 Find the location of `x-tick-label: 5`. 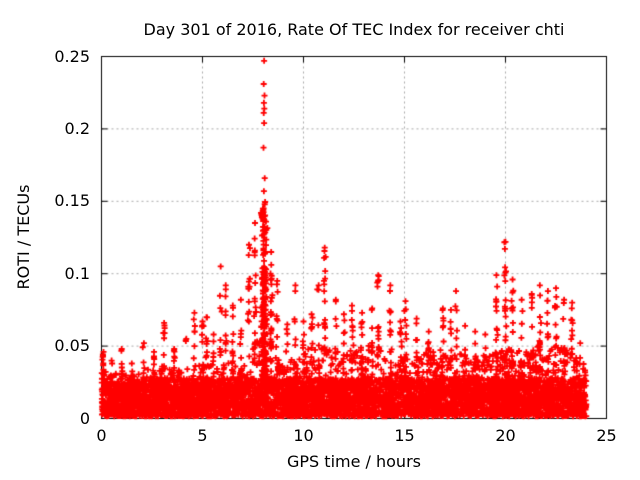

x-tick-label: 5 is located at coordinates (202, 435).